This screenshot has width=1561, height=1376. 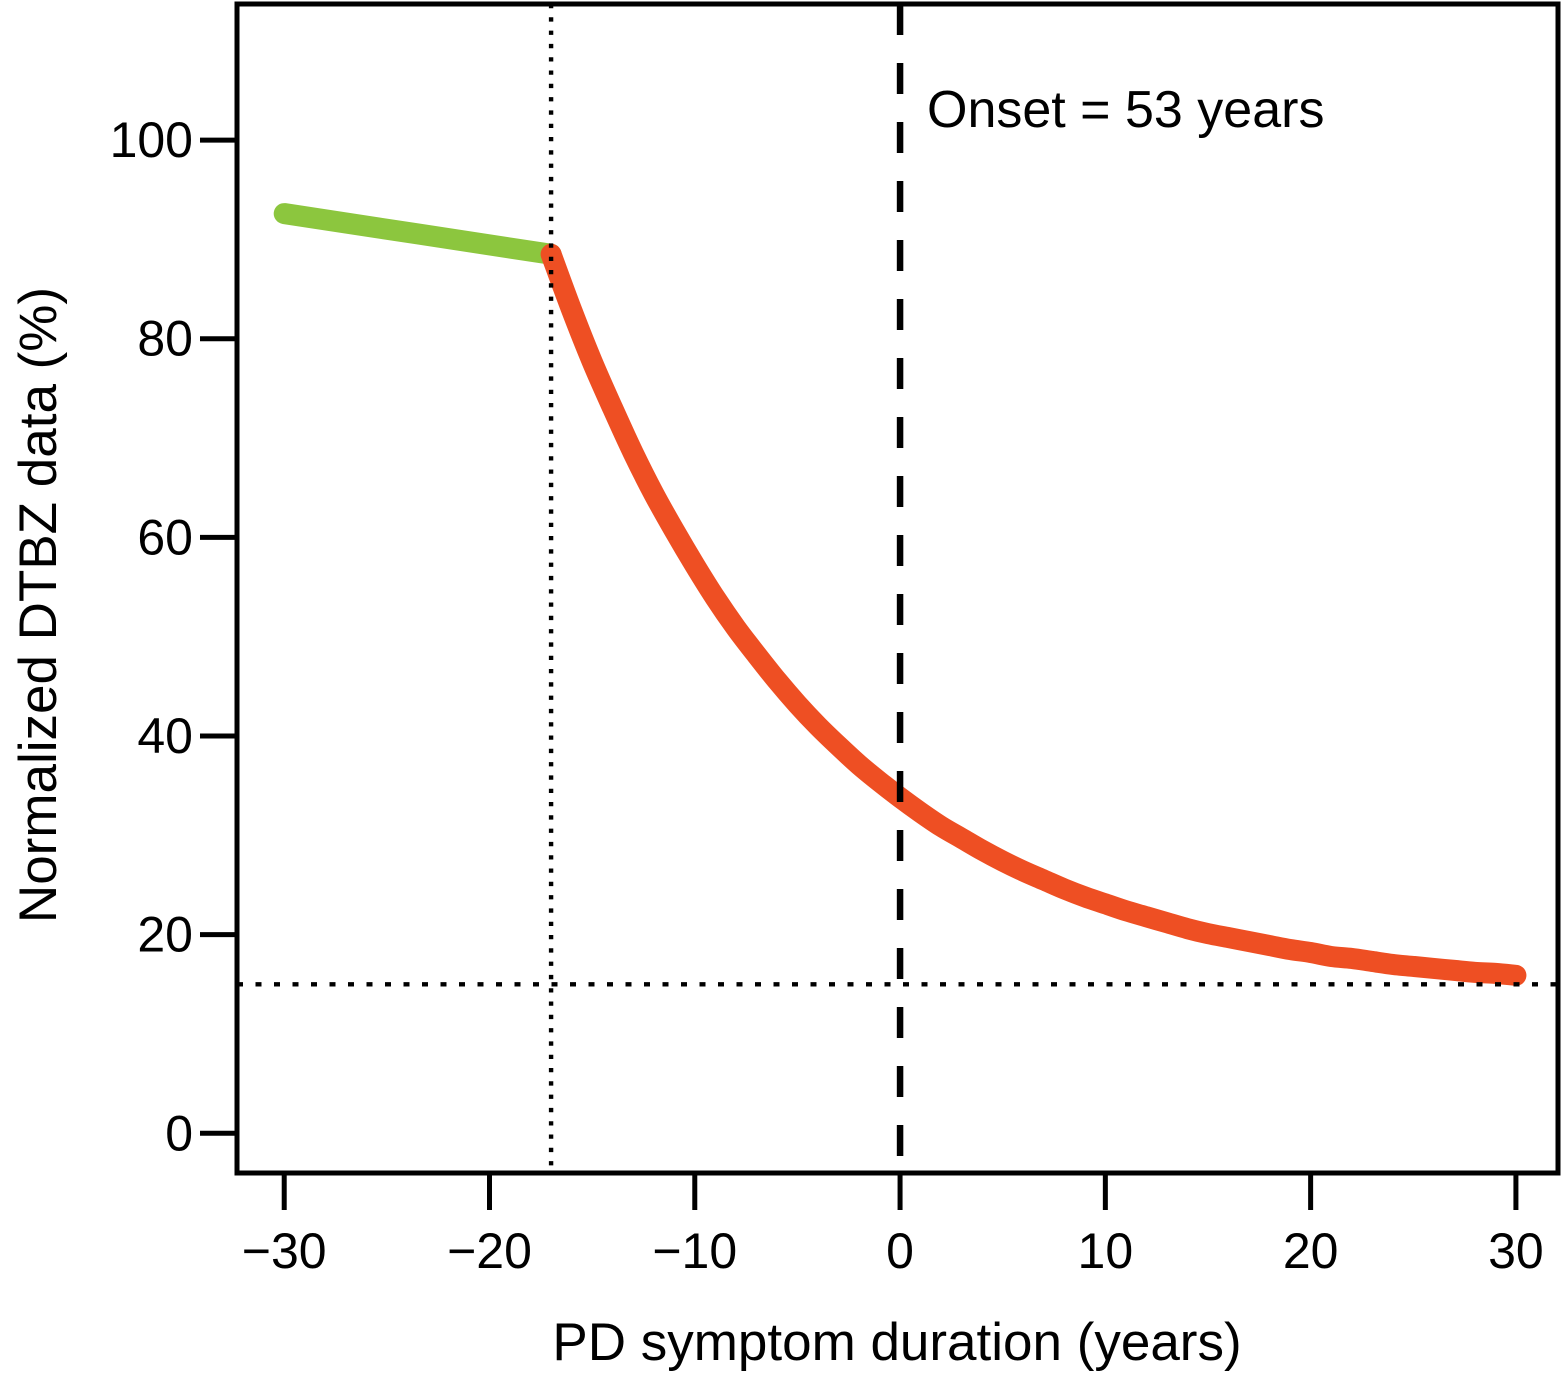 I want to click on y-tick-label: 100, so click(x=151, y=140).